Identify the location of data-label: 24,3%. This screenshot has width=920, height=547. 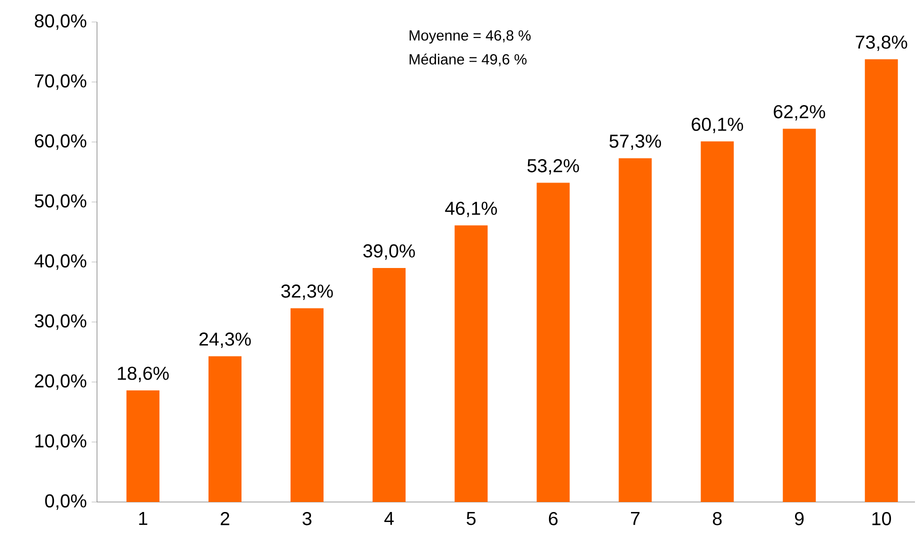
(225, 340).